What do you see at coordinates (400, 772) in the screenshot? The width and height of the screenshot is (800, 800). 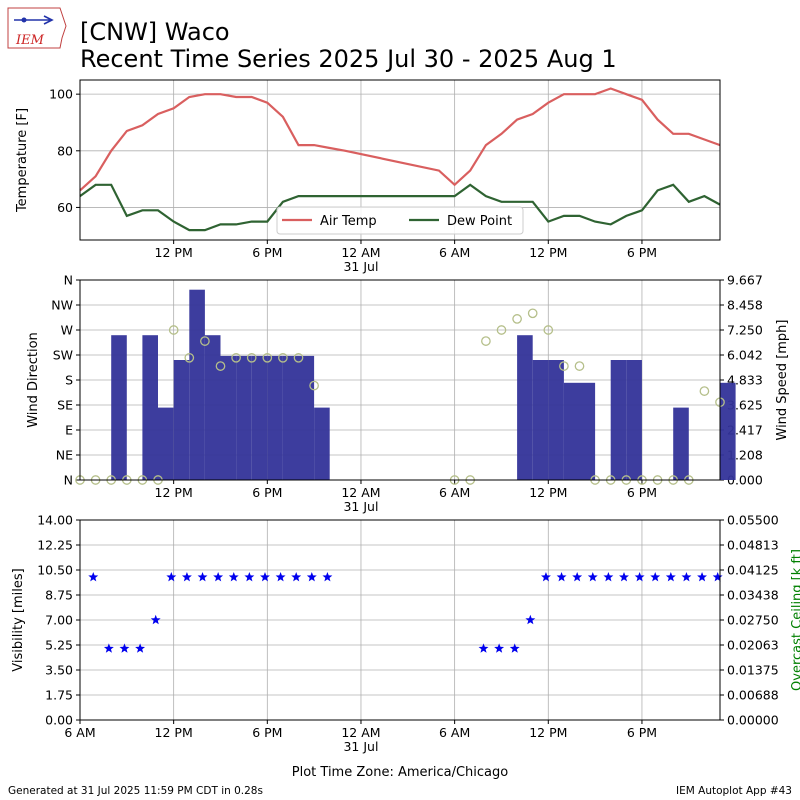 I see `xaxis-label: Plot Time Zone: America/Chicago` at bounding box center [400, 772].